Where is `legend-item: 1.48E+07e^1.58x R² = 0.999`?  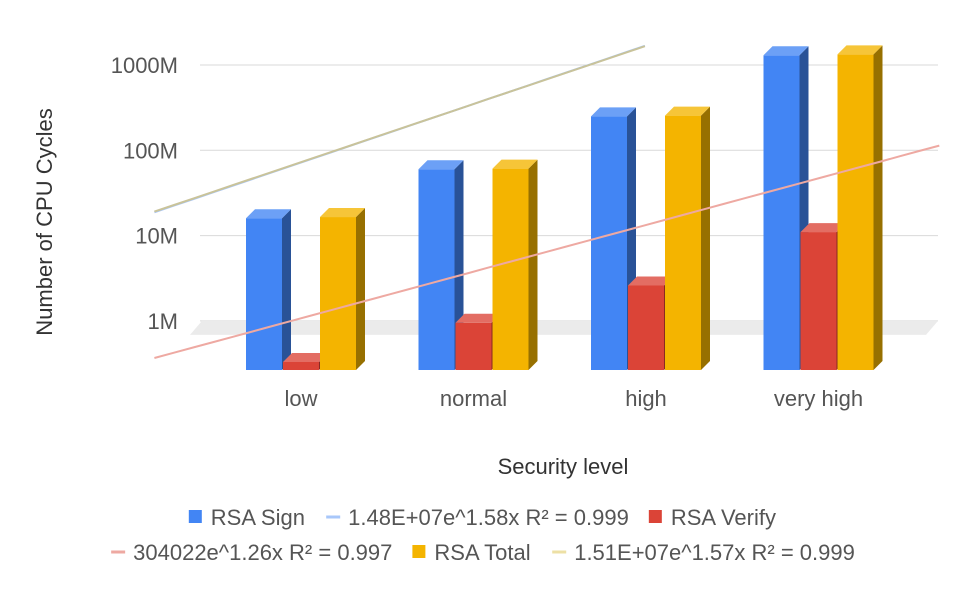
legend-item: 1.48E+07e^1.58x R² = 0.999 is located at coordinates (477, 517).